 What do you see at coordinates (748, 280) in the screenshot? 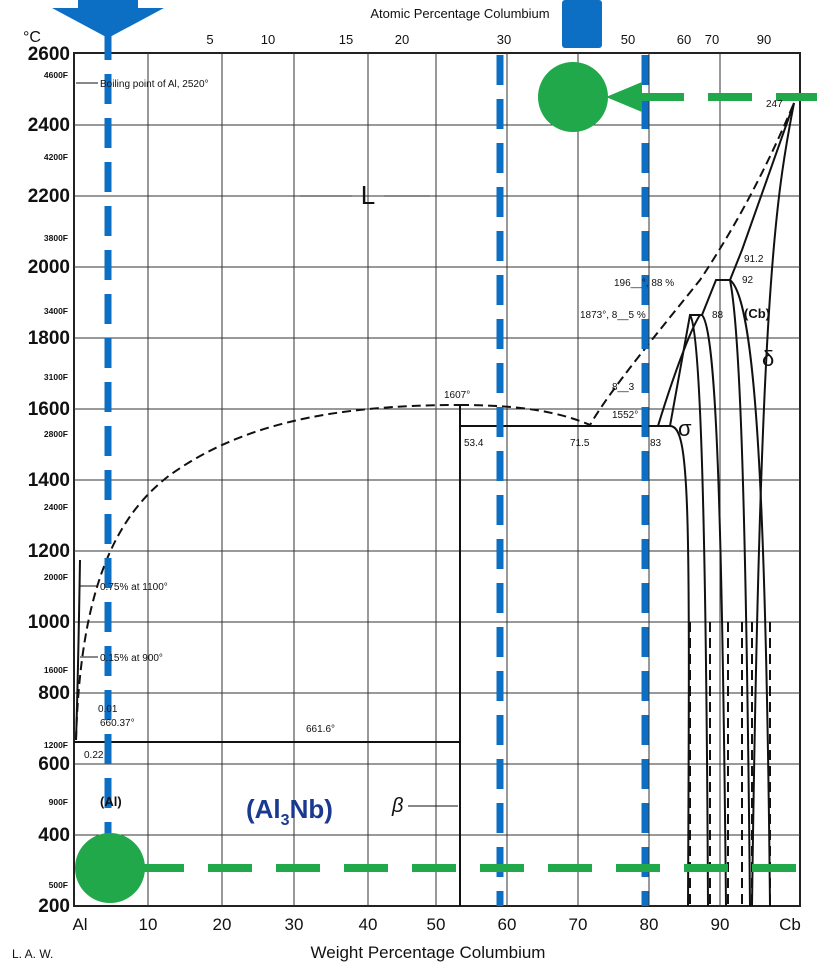
I see `comp-92-label: 92` at bounding box center [748, 280].